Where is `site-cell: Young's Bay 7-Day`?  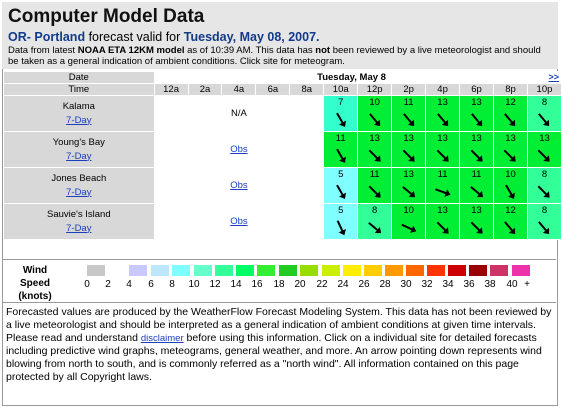
site-cell: Young's Bay 7-Day is located at coordinates (79, 149).